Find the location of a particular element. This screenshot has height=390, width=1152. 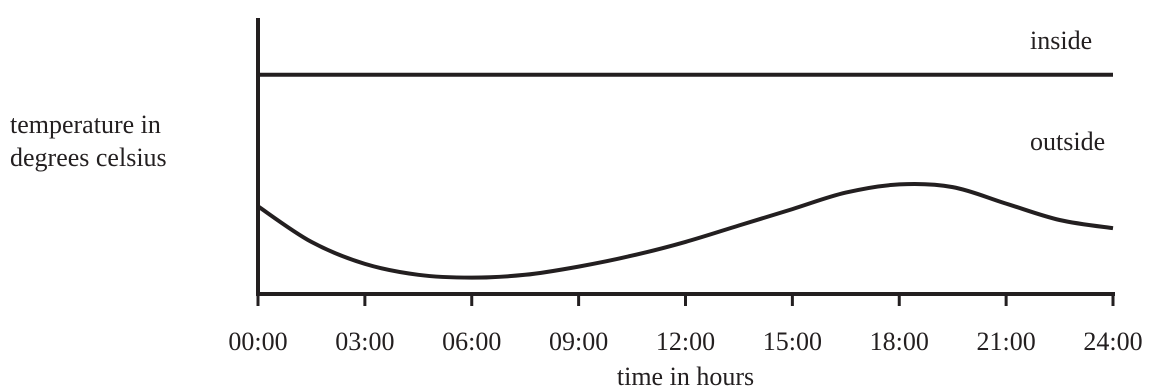

x-tick-label: 03:00 is located at coordinates (364, 341).